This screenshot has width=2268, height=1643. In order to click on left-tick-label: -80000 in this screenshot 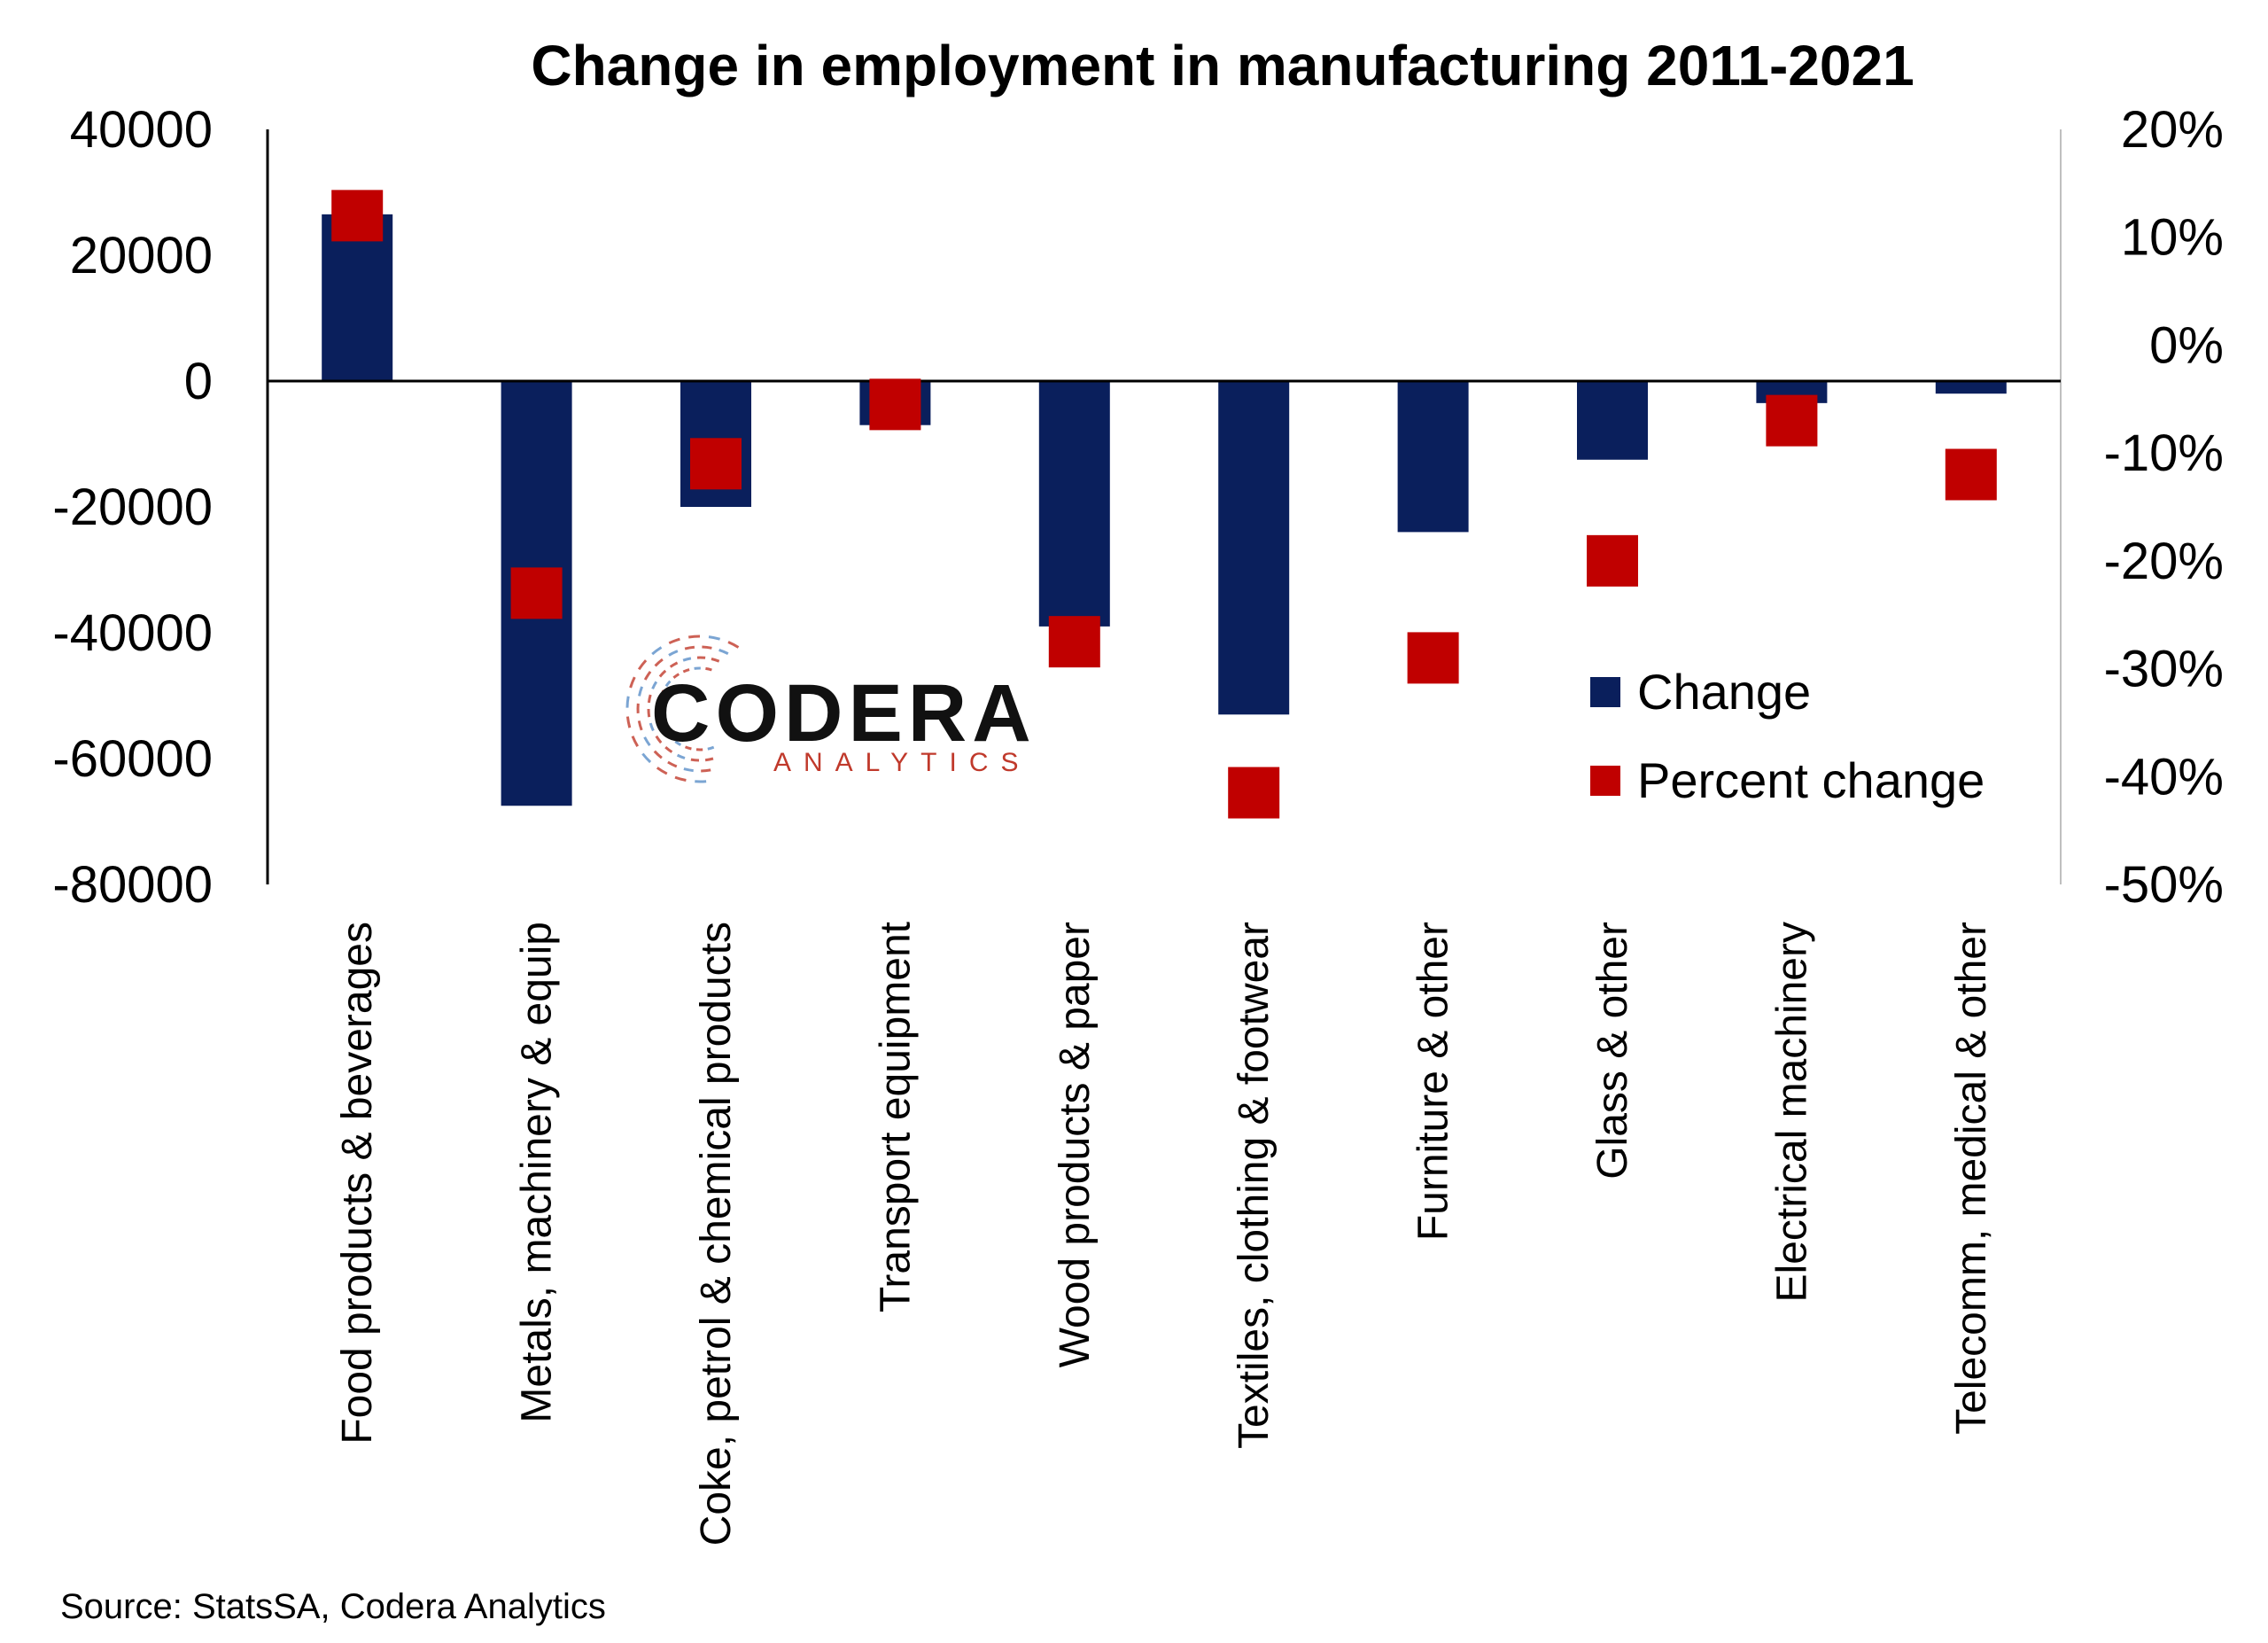, I will do `click(132, 885)`.